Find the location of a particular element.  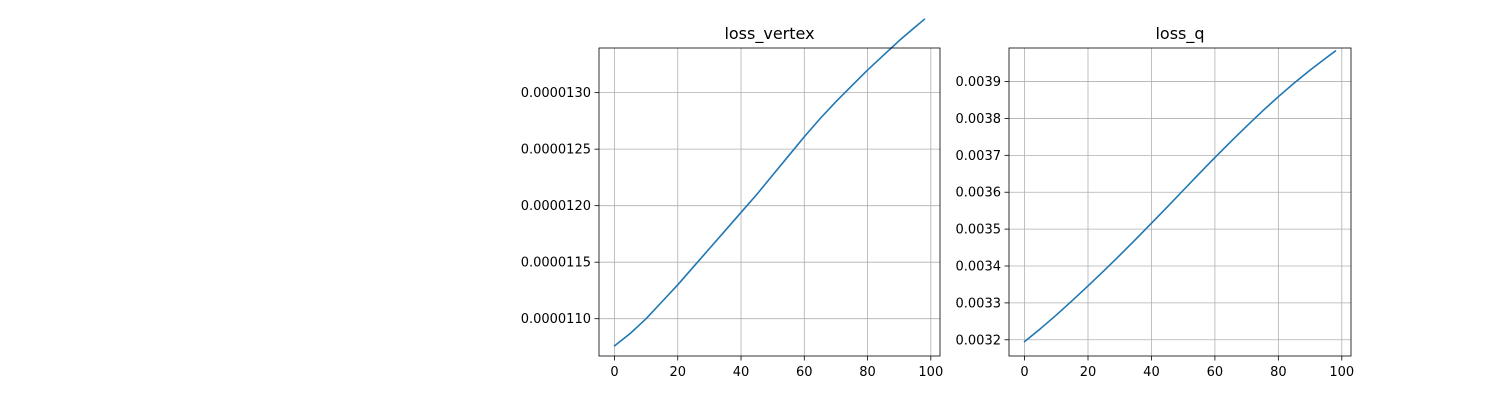

y-tick-label: 0.0035 is located at coordinates (979, 230).